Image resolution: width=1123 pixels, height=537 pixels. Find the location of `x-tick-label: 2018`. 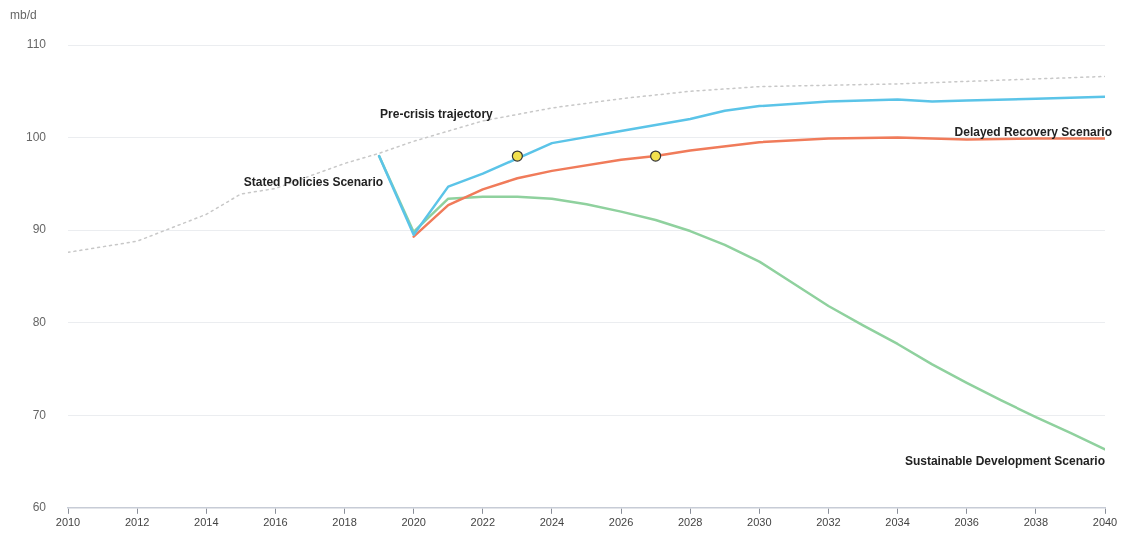

x-tick-label: 2018 is located at coordinates (344, 522).